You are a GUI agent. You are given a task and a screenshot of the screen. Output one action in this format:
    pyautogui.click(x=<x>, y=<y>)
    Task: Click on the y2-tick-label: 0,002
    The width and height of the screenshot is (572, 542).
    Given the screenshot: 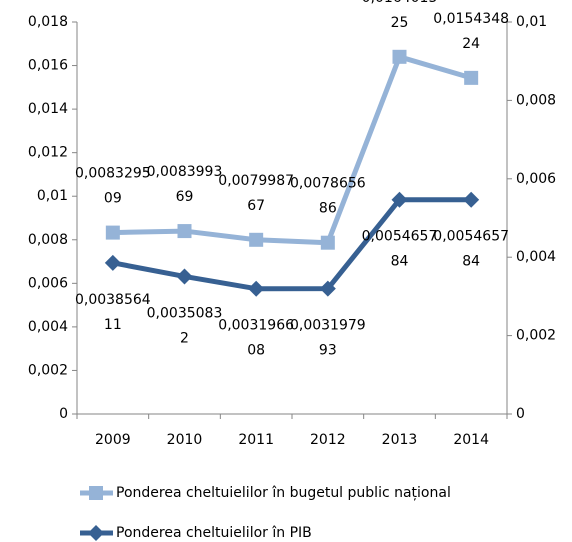 What is the action you would take?
    pyautogui.click(x=536, y=336)
    